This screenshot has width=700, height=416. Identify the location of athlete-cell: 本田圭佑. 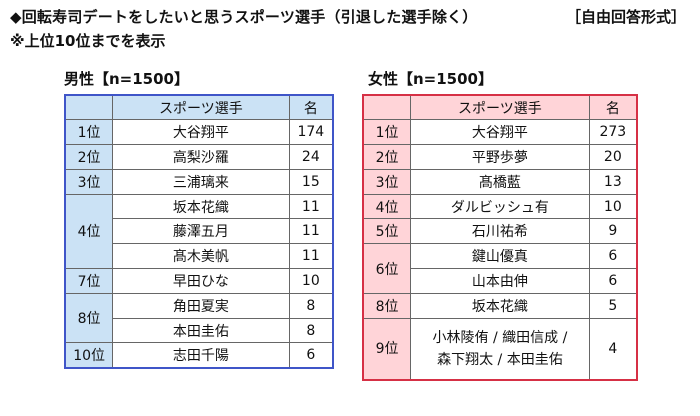
(201, 330).